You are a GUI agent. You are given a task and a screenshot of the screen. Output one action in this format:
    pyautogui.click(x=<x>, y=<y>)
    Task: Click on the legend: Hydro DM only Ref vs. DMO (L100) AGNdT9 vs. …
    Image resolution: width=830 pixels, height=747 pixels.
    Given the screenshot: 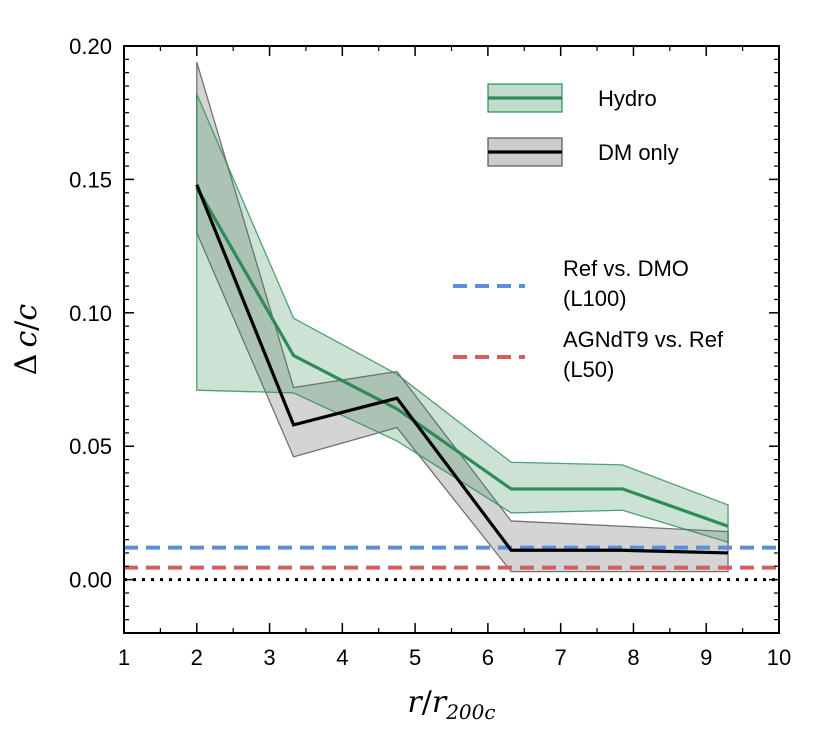 What is the action you would take?
    pyautogui.click(x=588, y=232)
    